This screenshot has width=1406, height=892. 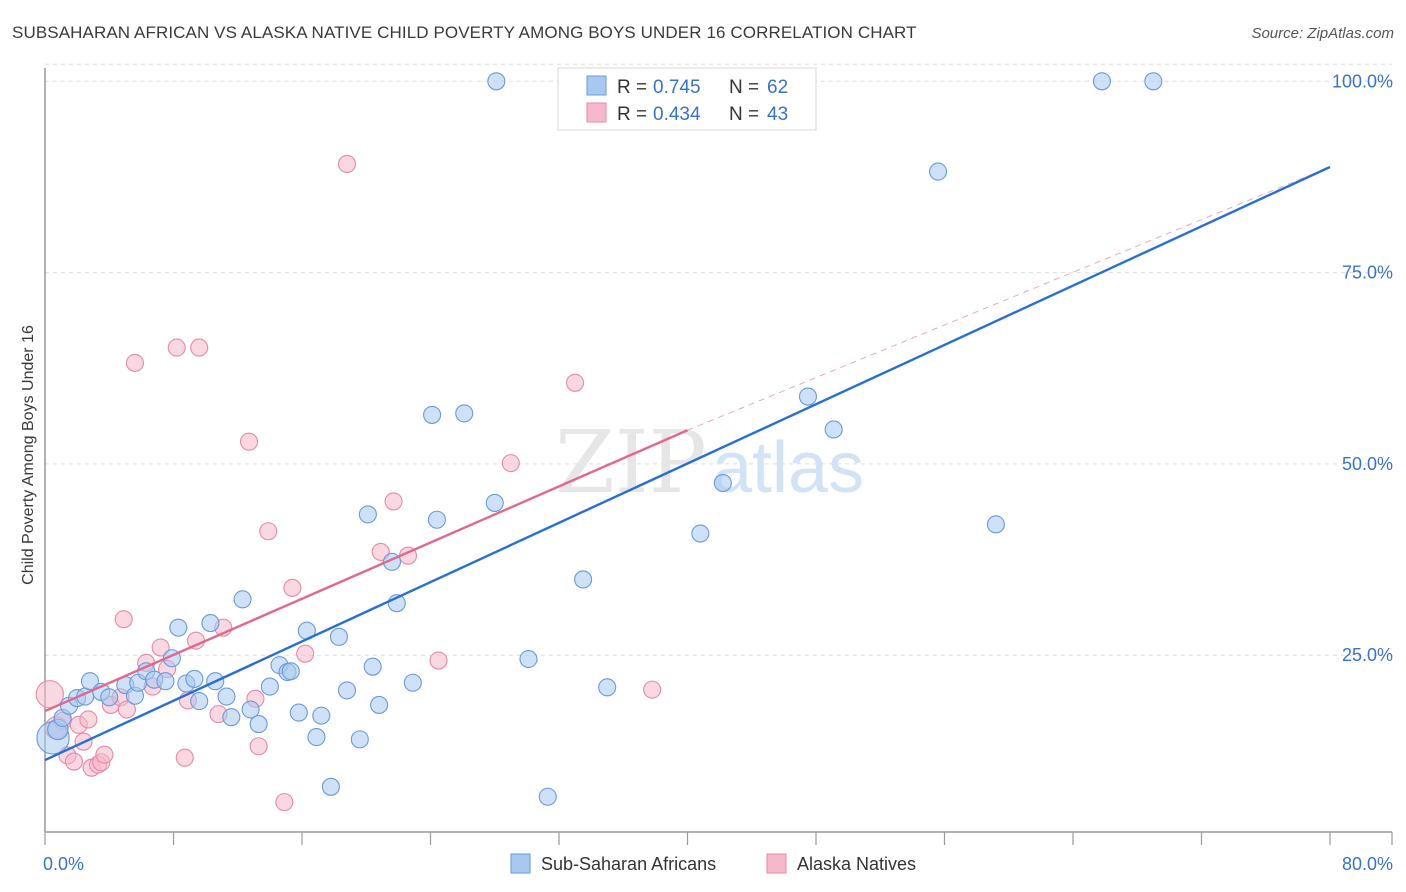 What do you see at coordinates (709, 463) in the screenshot?
I see `watermark: ZIP atlas` at bounding box center [709, 463].